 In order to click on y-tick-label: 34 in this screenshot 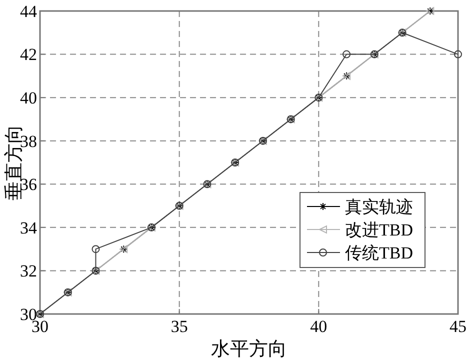, I will do `click(29, 228)`.